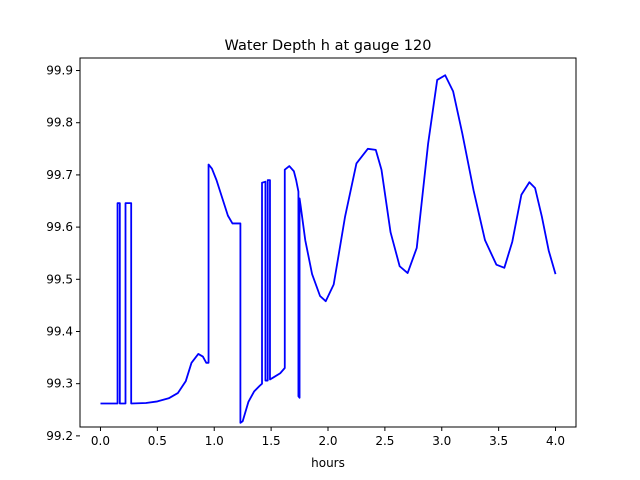 The width and height of the screenshot is (640, 480). Describe the element at coordinates (100, 441) in the screenshot. I see `x-tick-label: 0.0` at that location.